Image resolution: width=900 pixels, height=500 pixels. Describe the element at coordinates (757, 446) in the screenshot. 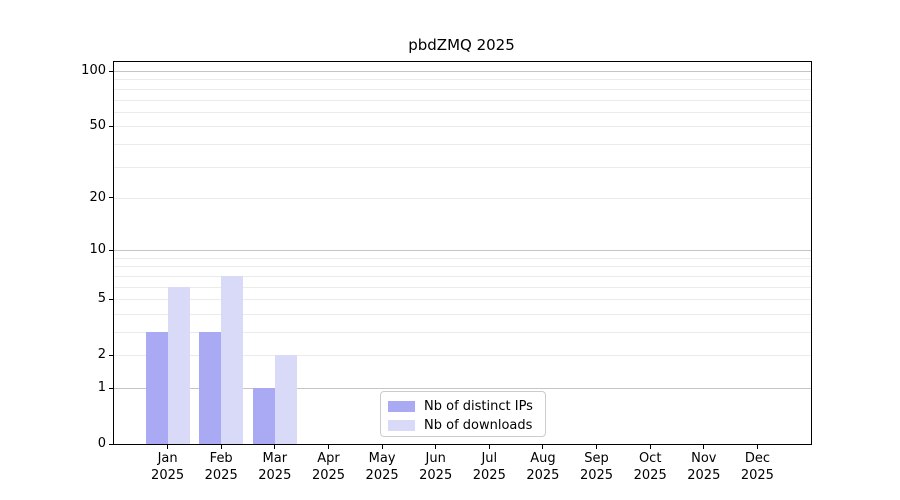

I see `x-tick-mark-dec` at that location.